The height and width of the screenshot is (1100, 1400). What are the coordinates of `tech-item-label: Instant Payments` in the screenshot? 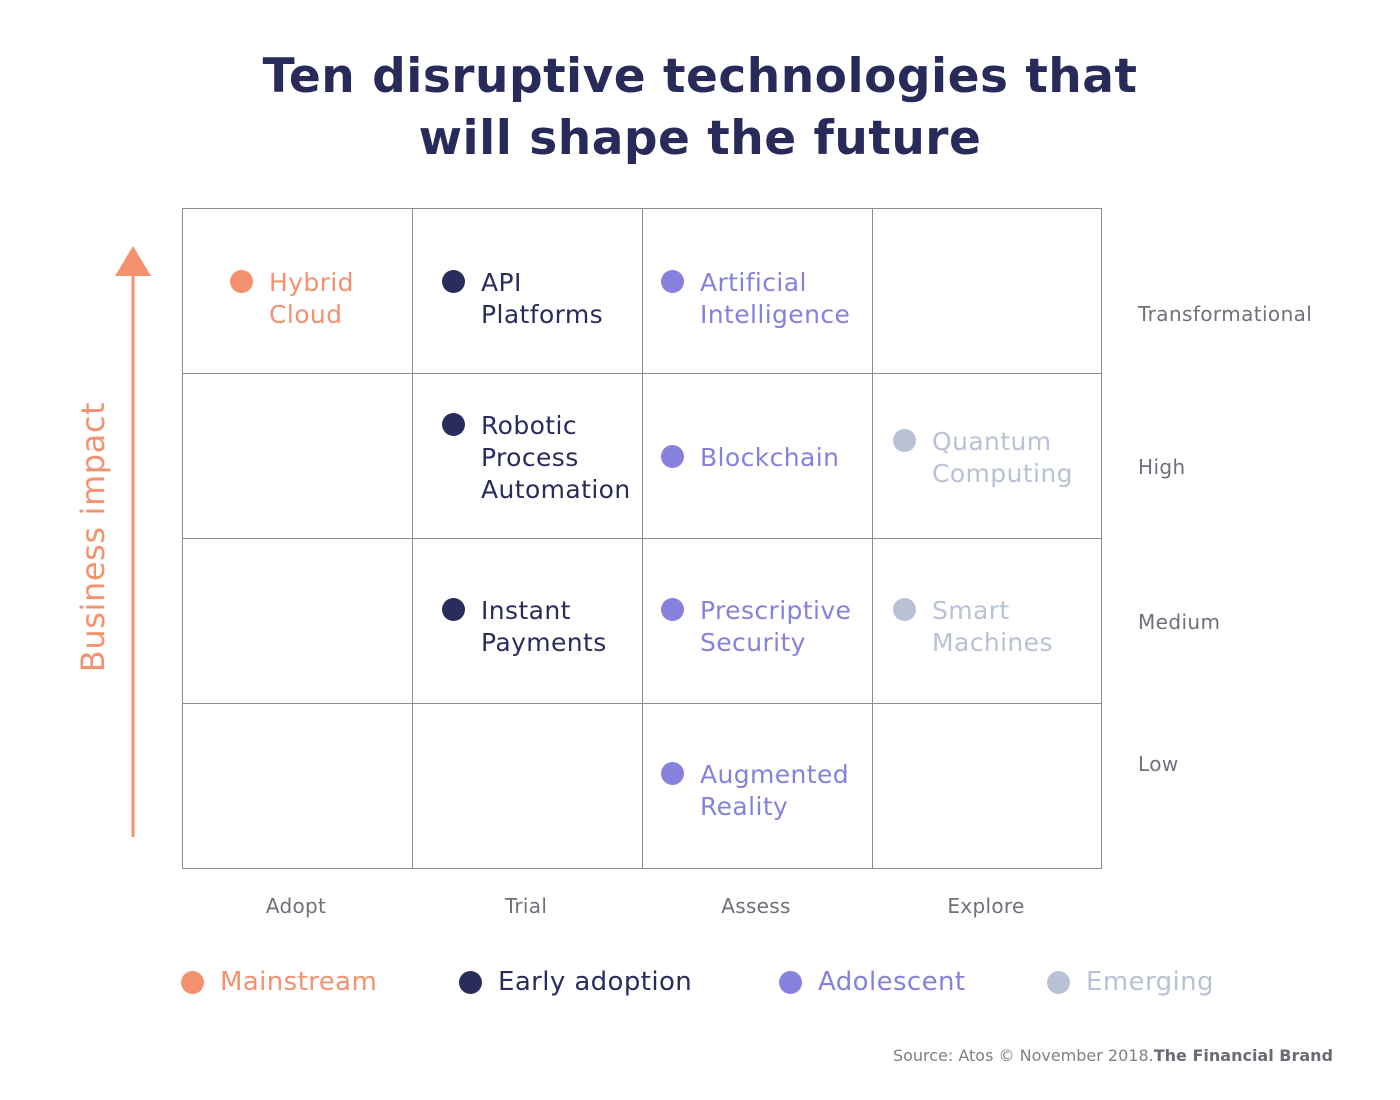 It's located at (544, 627).